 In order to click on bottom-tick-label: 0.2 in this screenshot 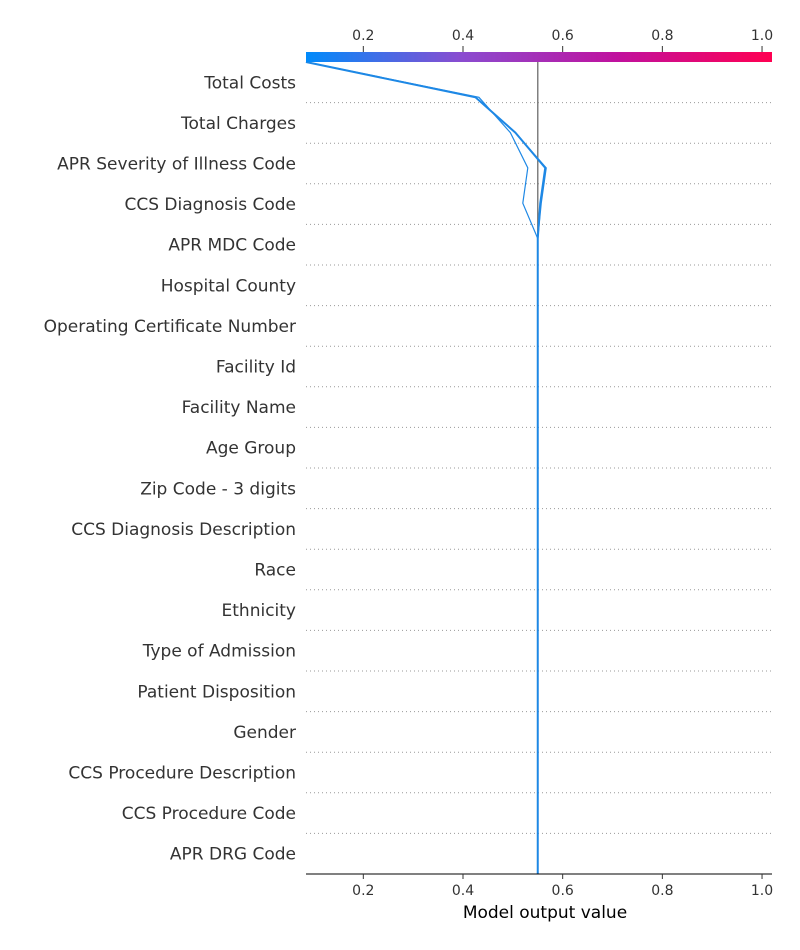, I will do `click(363, 891)`.